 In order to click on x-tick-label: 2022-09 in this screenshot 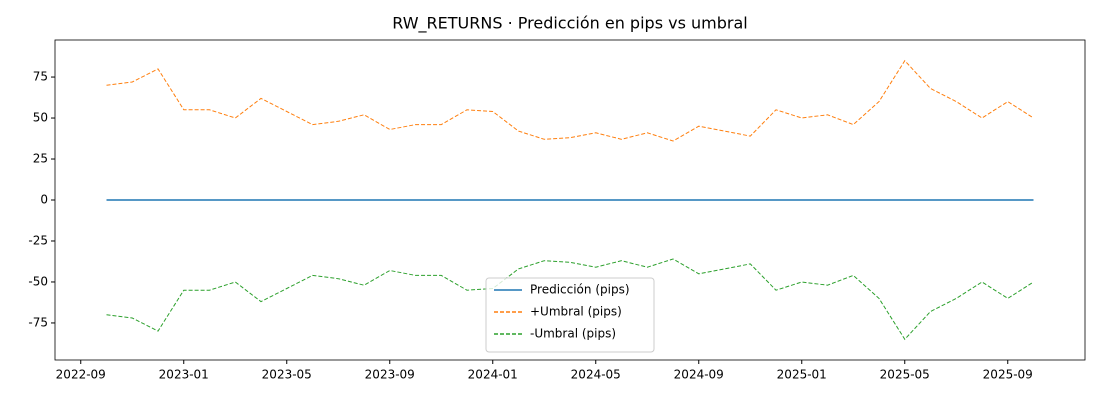, I will do `click(81, 375)`.